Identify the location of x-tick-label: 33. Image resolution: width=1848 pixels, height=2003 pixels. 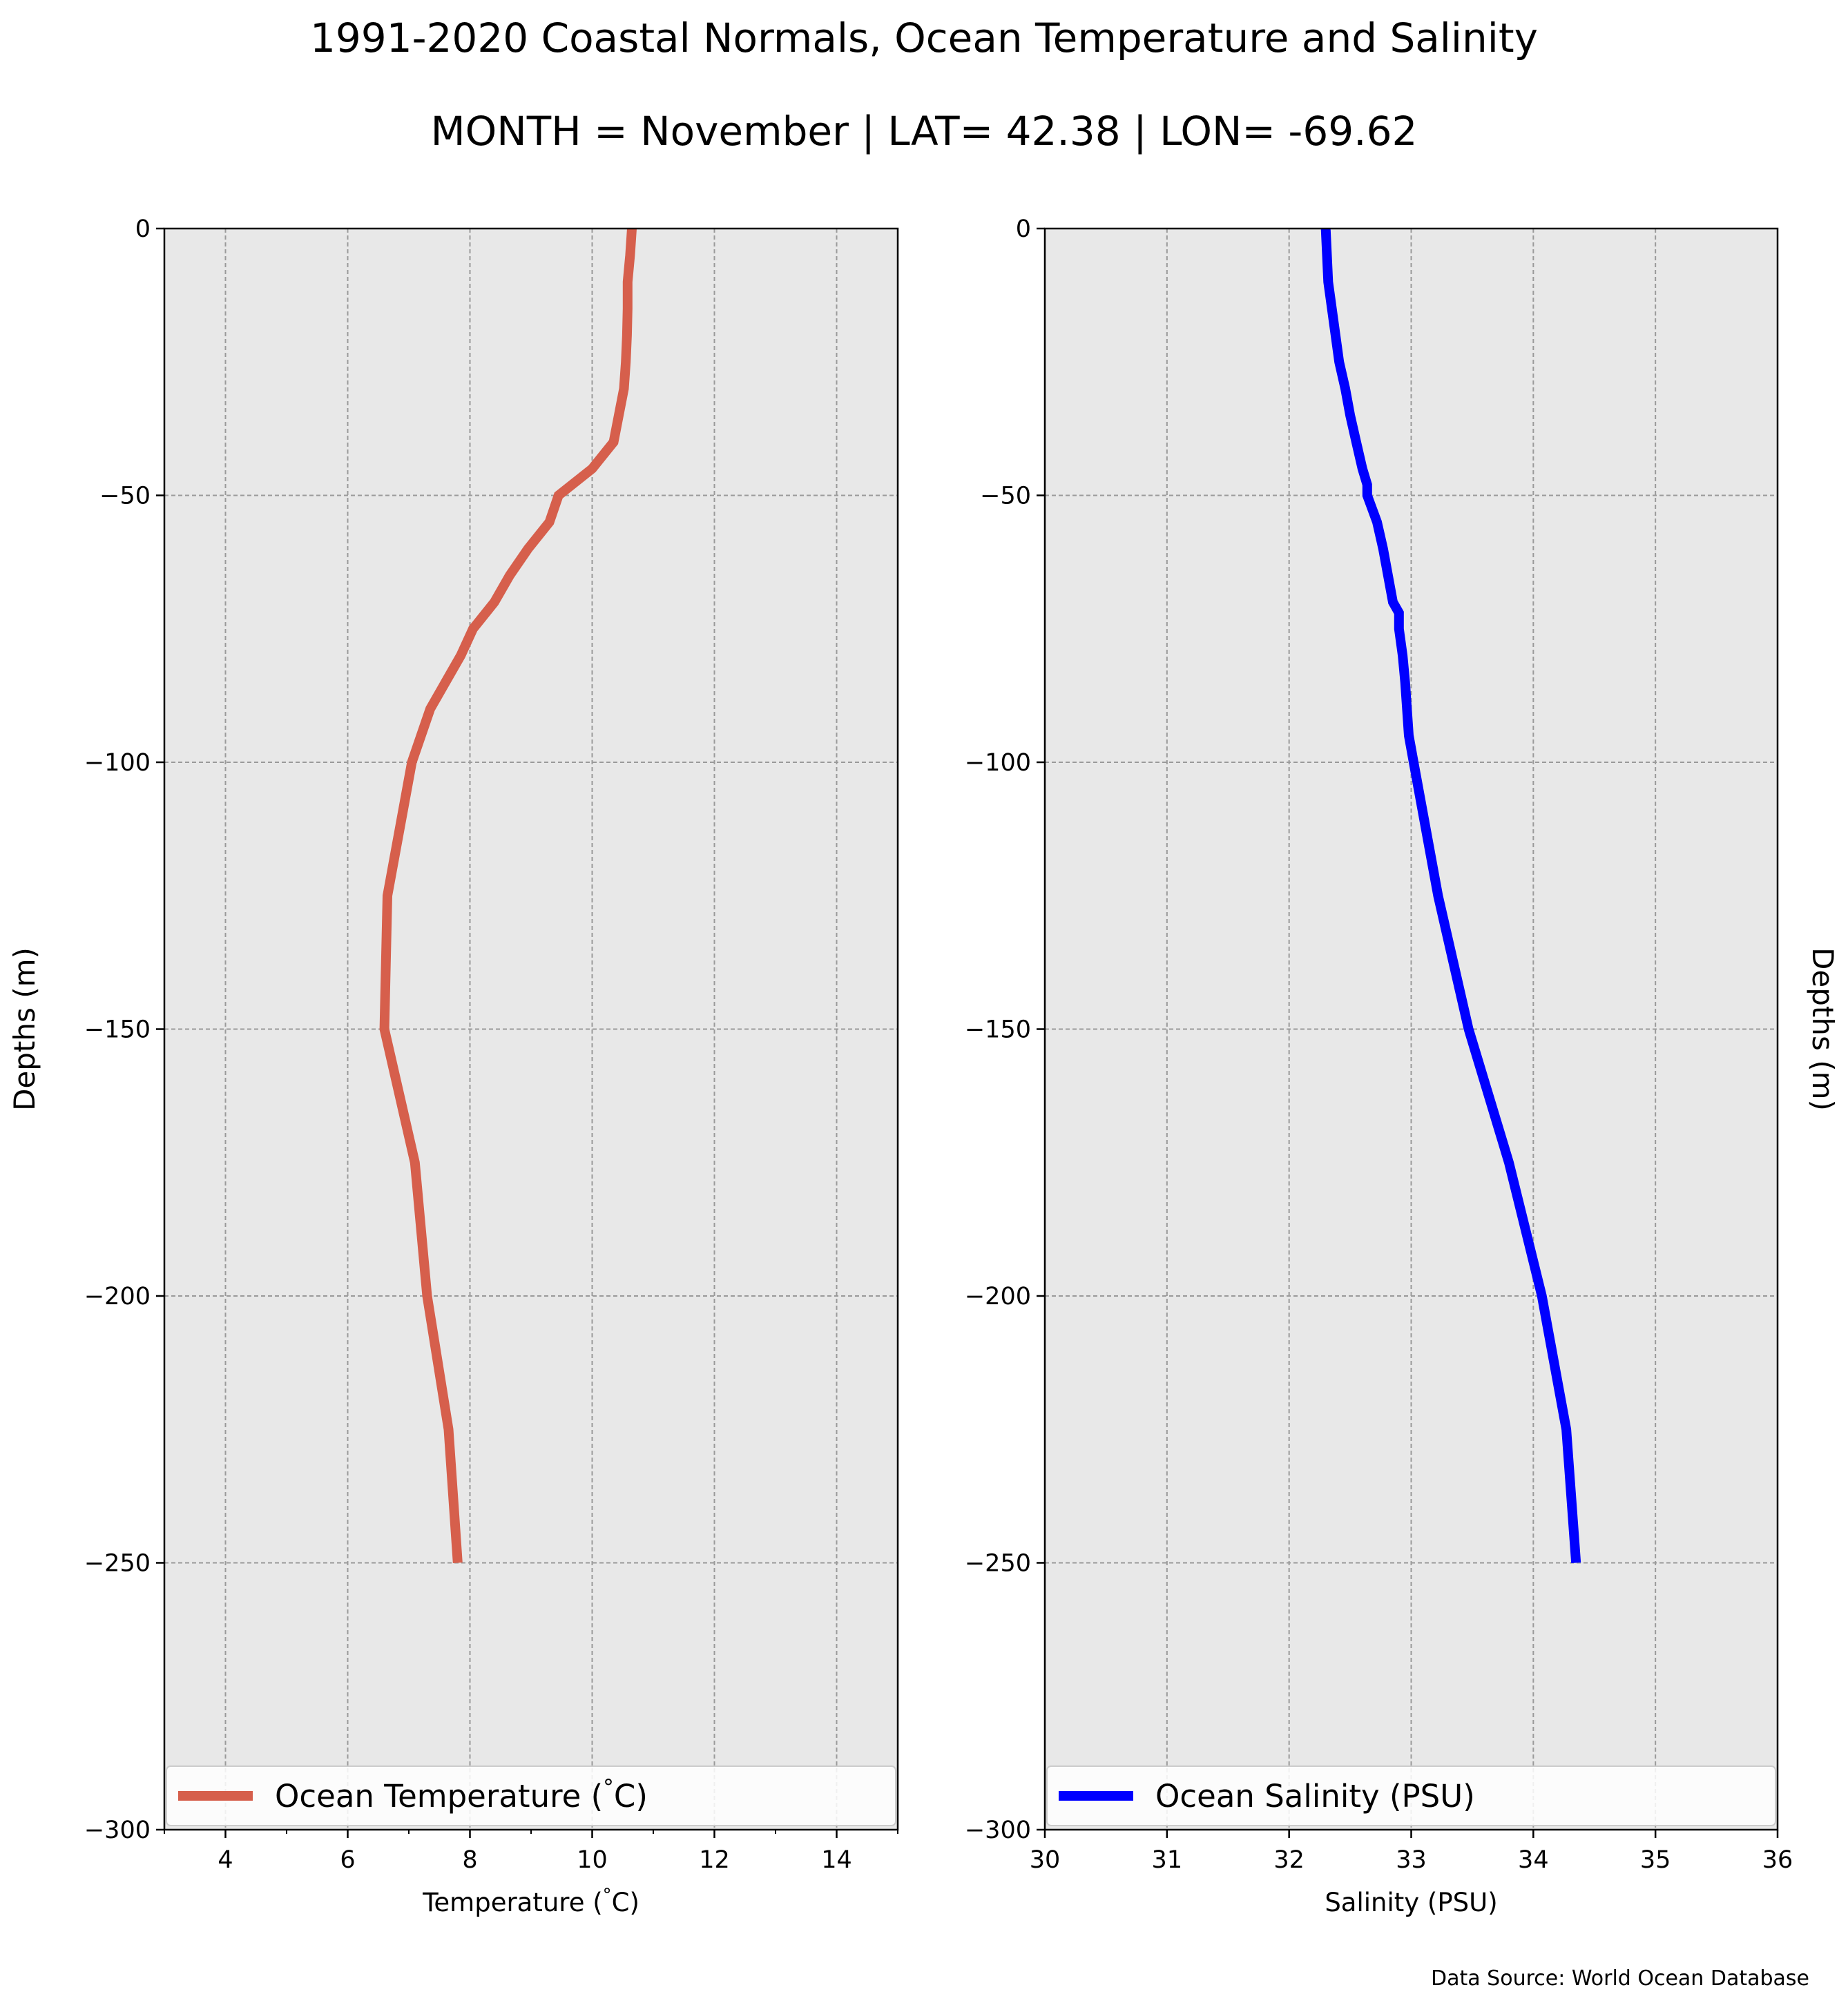
(1411, 1860).